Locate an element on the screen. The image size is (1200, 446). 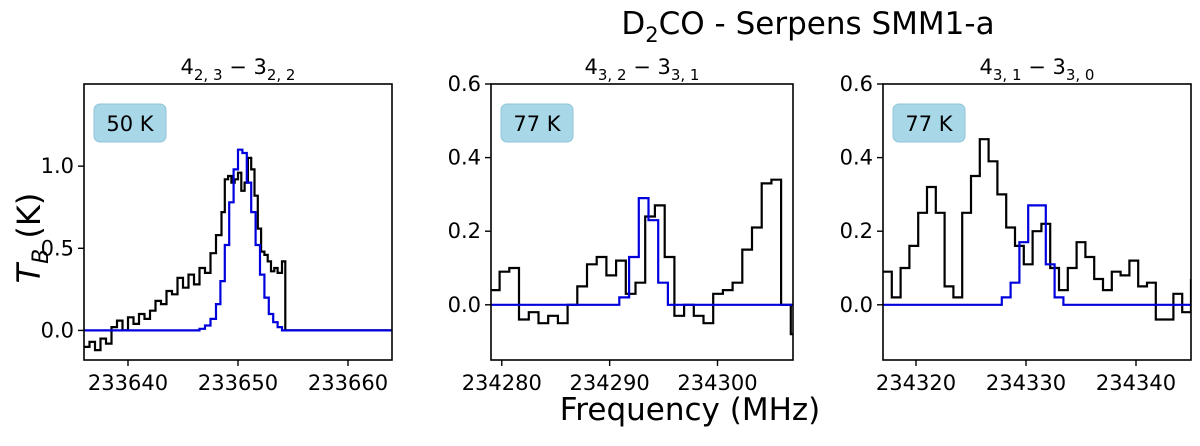
x-tick-label: 234340 is located at coordinates (1136, 383).